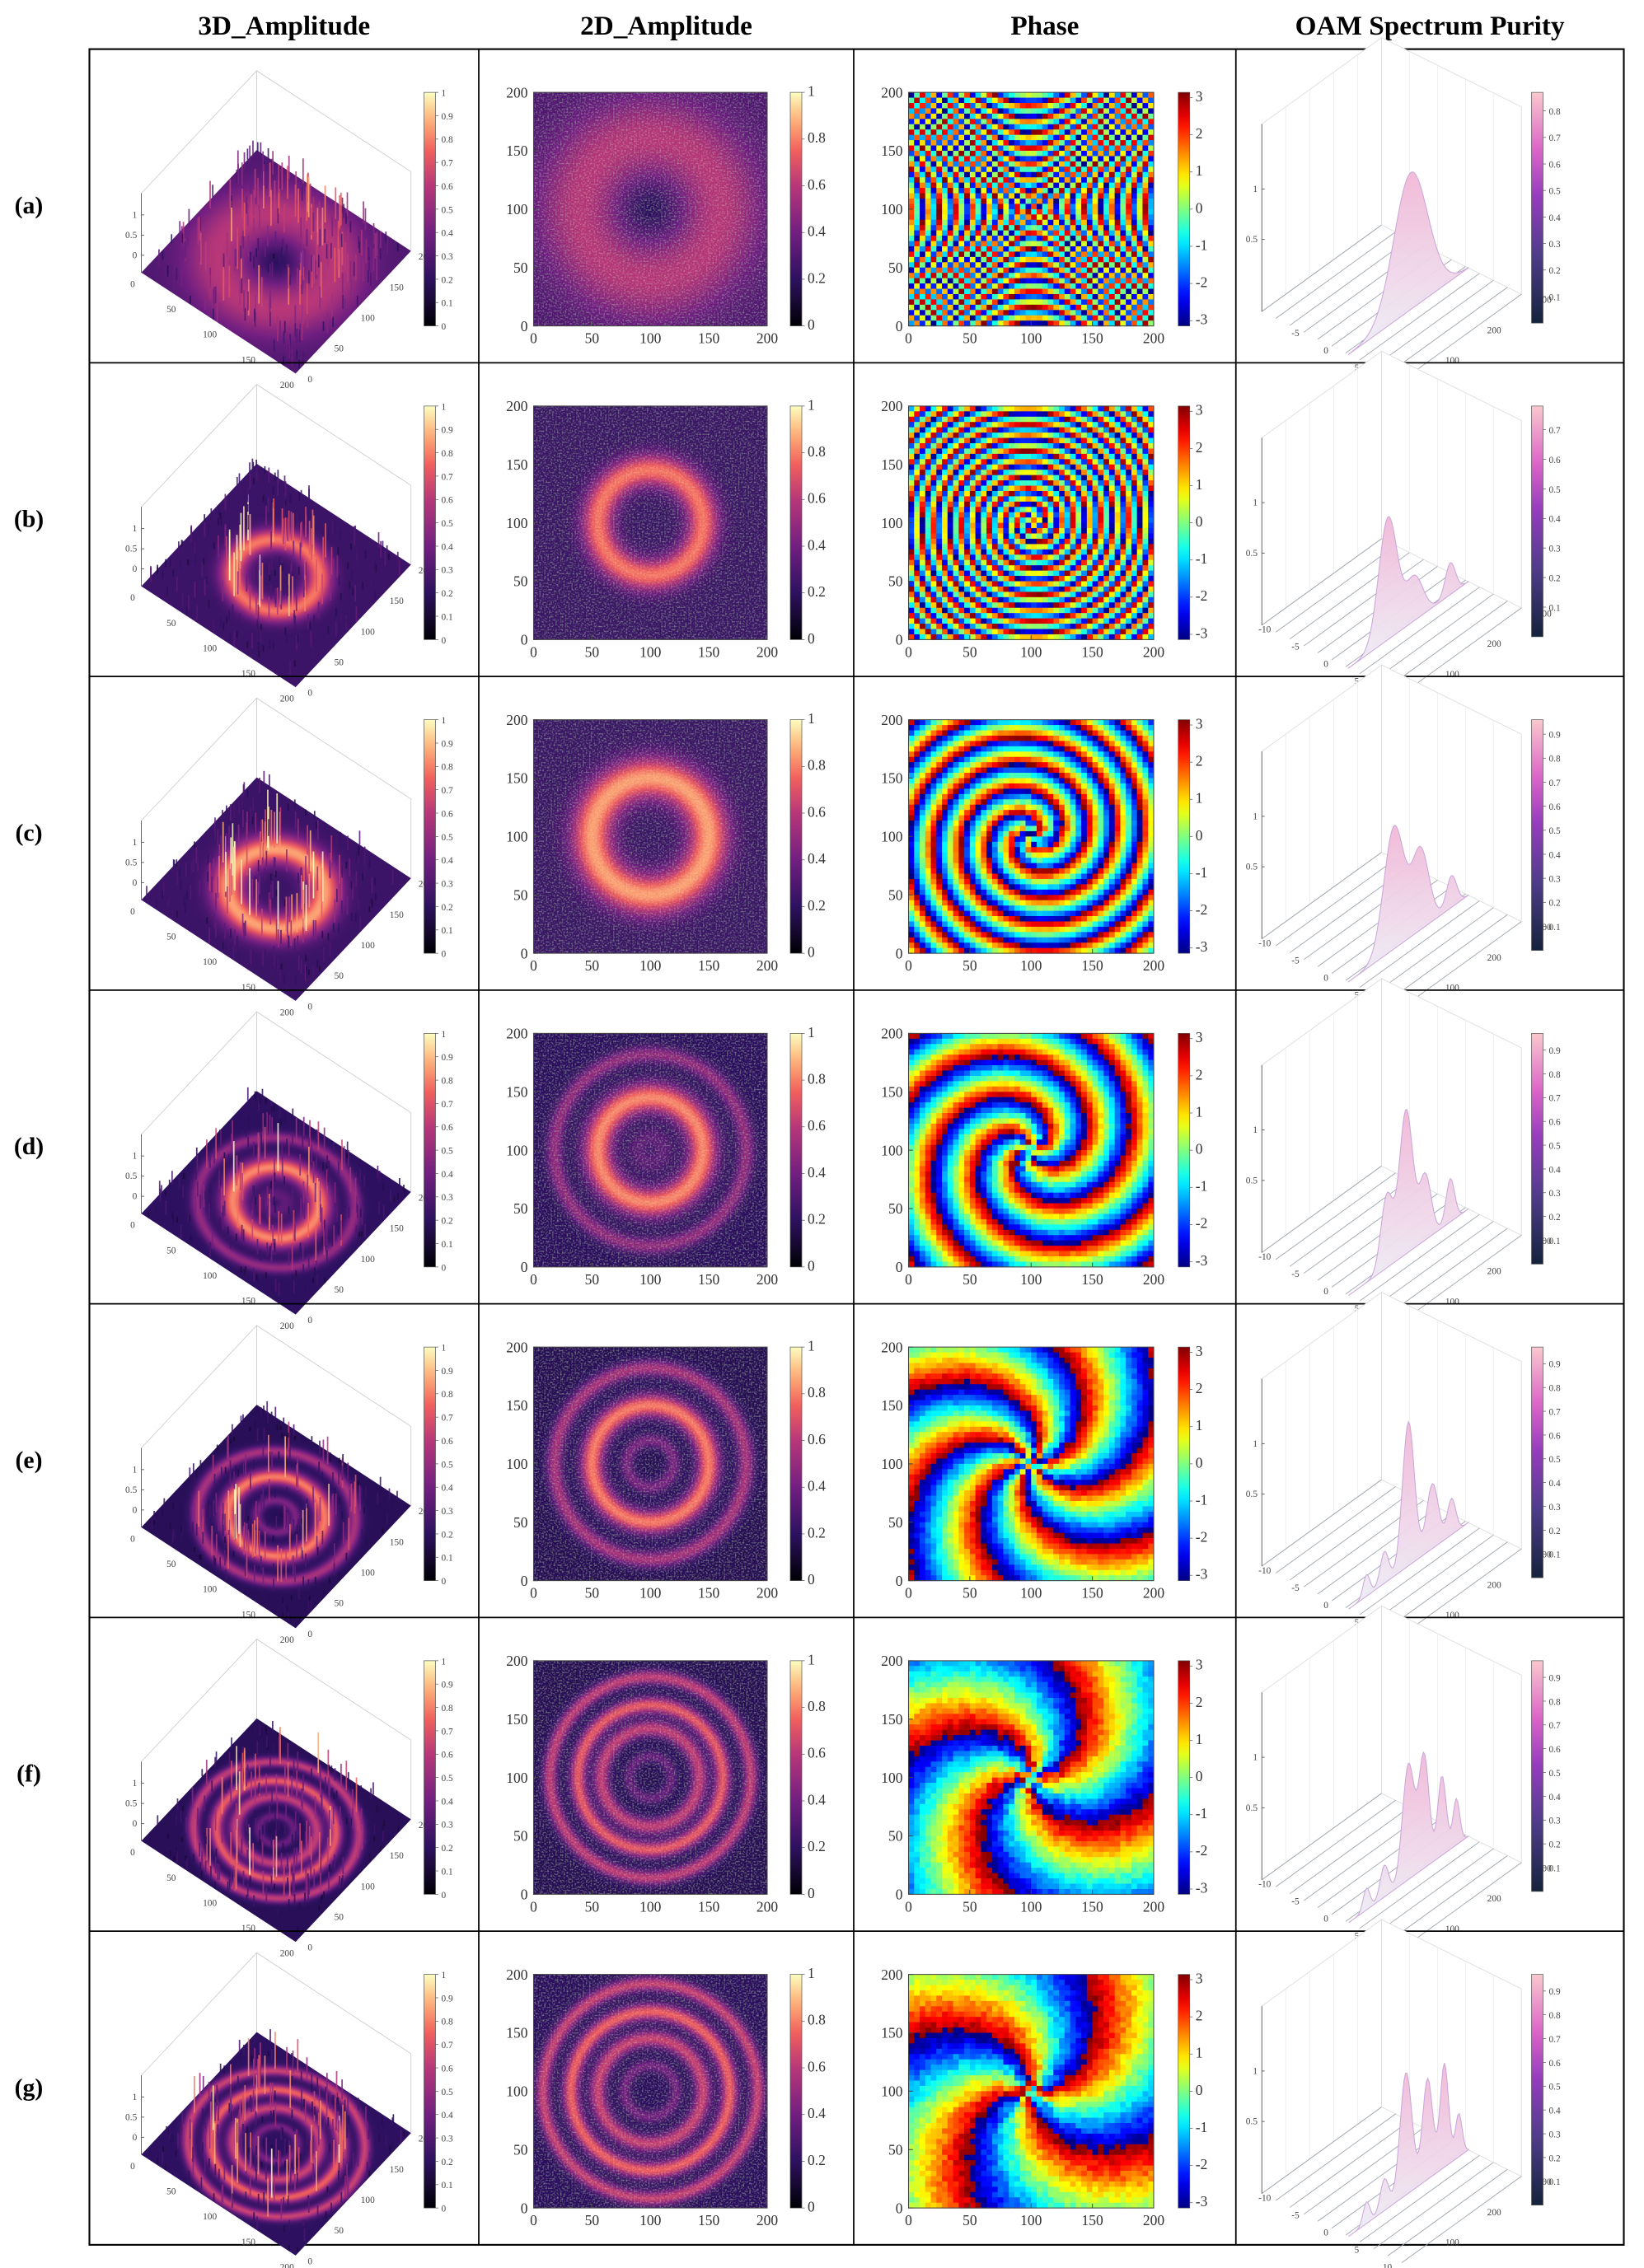 The width and height of the screenshot is (1644, 2268). I want to click on column-header: 2D_Amplitude, so click(666, 26).